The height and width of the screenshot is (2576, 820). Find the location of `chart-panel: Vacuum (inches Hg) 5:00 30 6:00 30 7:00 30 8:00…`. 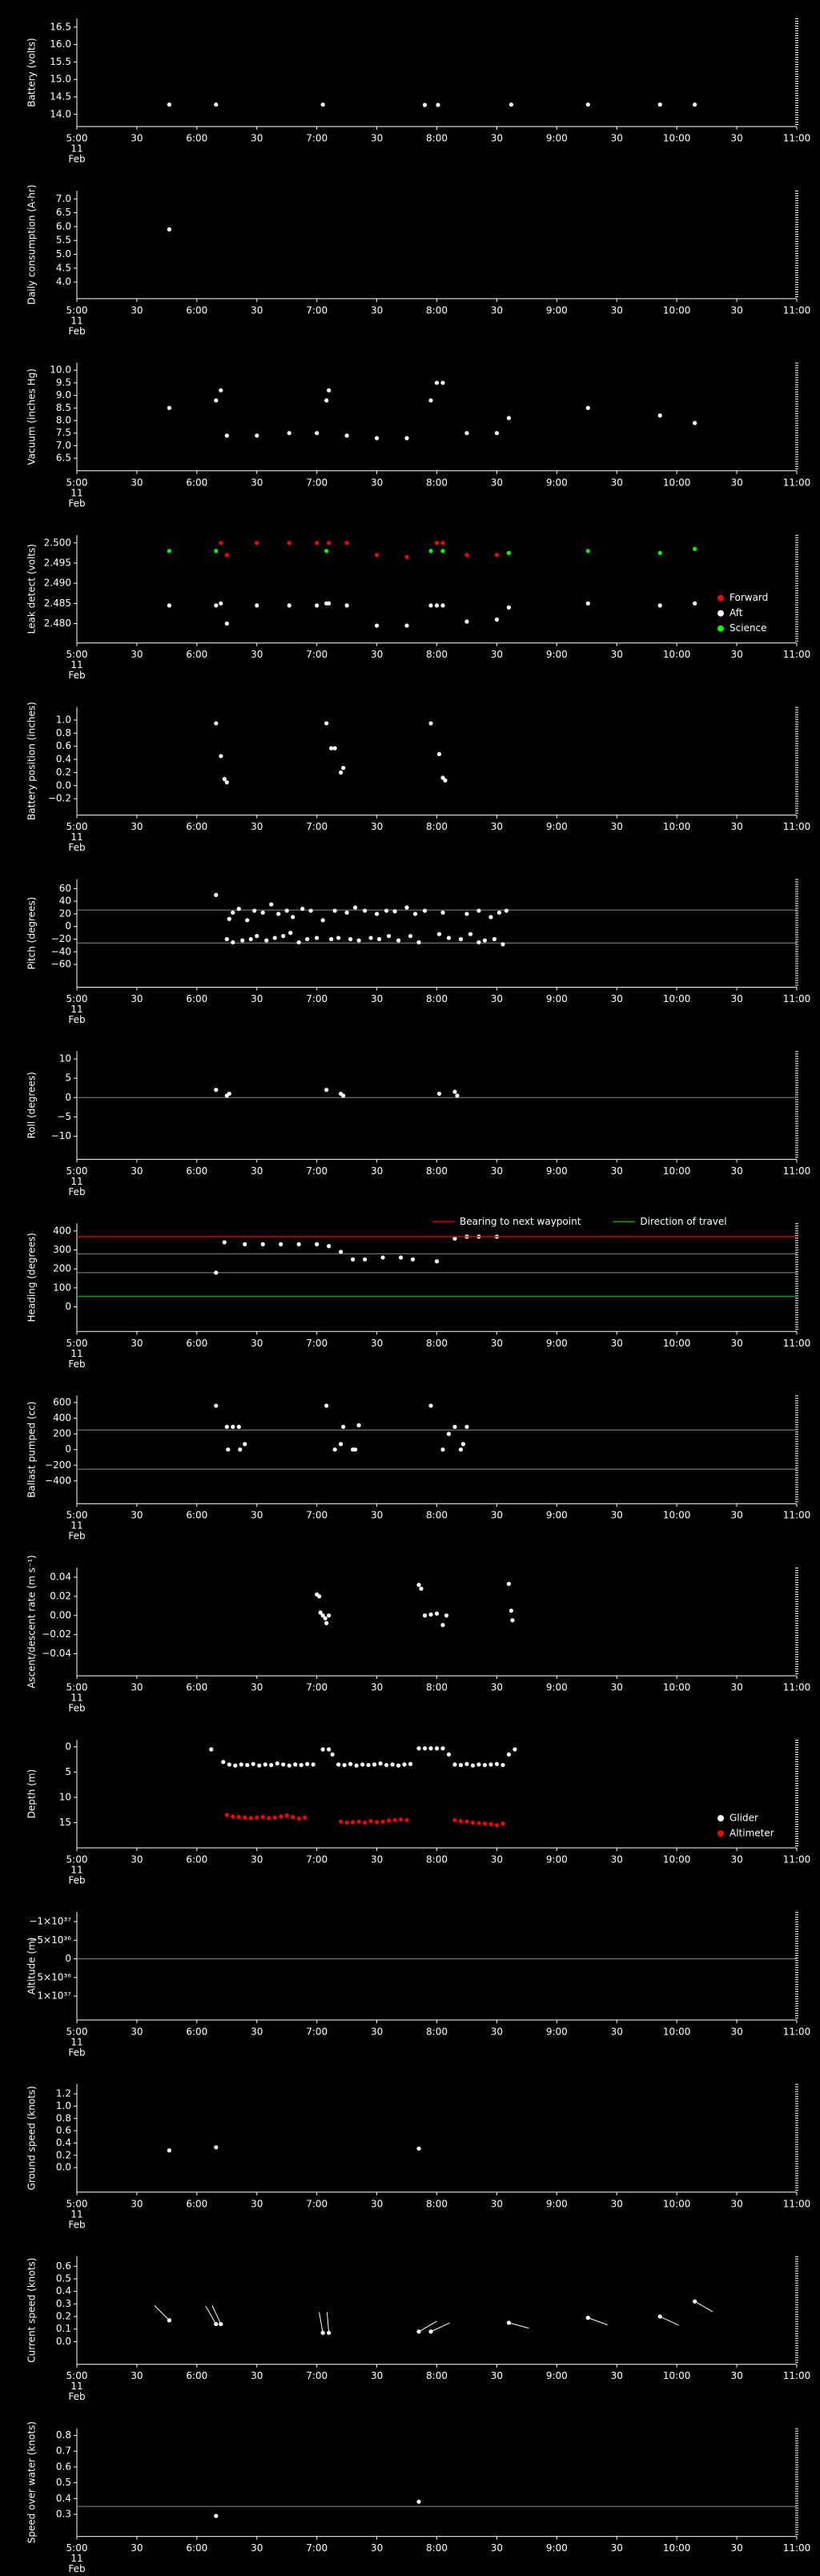

chart-panel: Vacuum (inches Hg) 5:00 30 6:00 30 7:00 30 8:00… is located at coordinates (418, 436).